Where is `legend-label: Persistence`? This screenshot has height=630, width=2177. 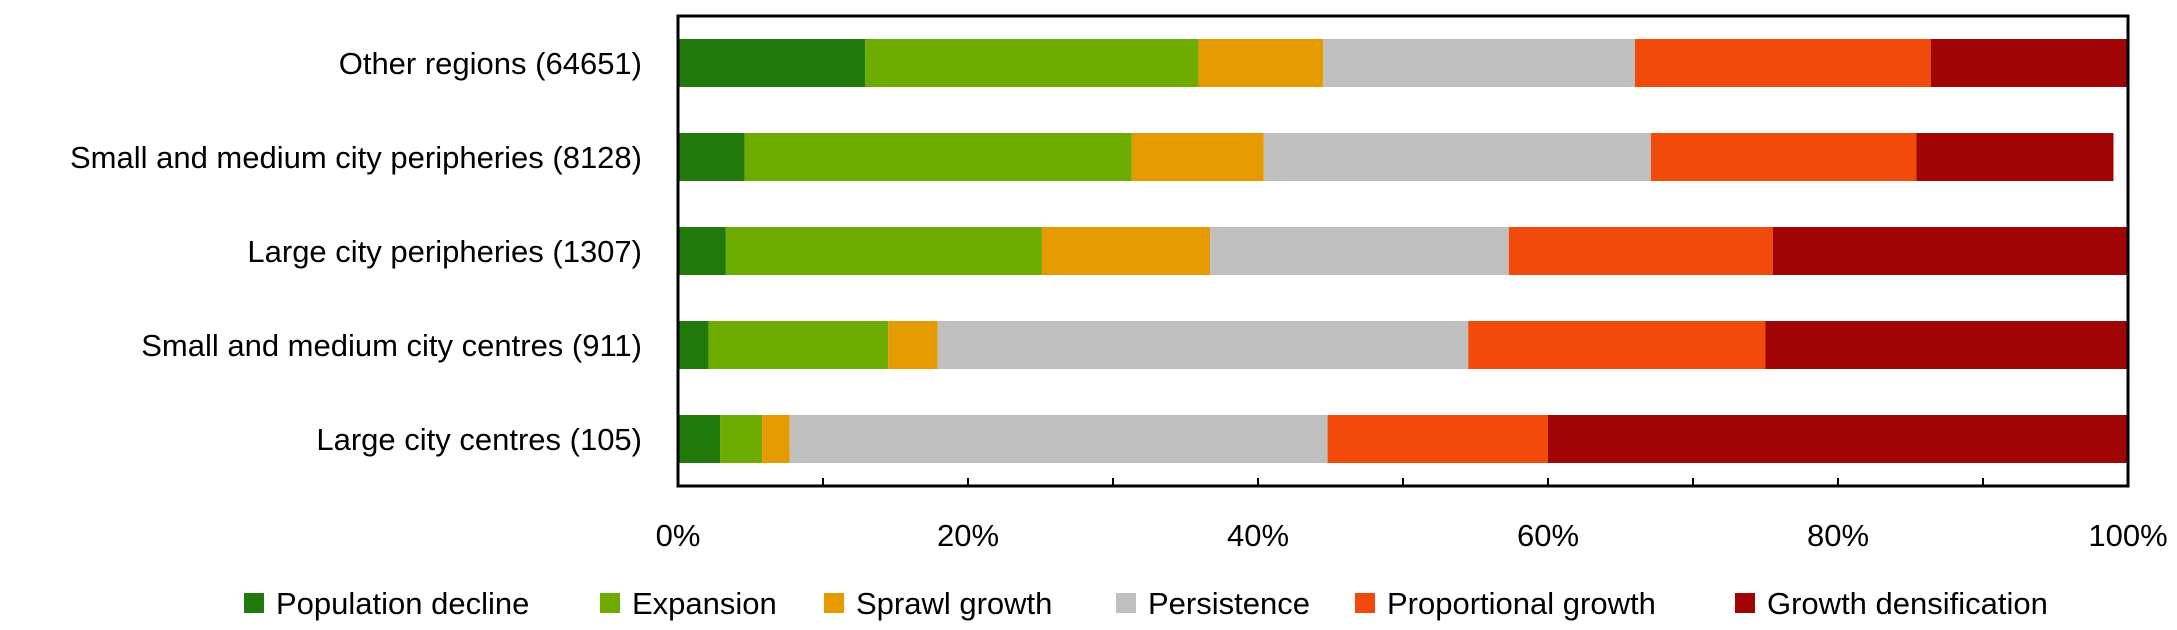
legend-label: Persistence is located at coordinates (1229, 603).